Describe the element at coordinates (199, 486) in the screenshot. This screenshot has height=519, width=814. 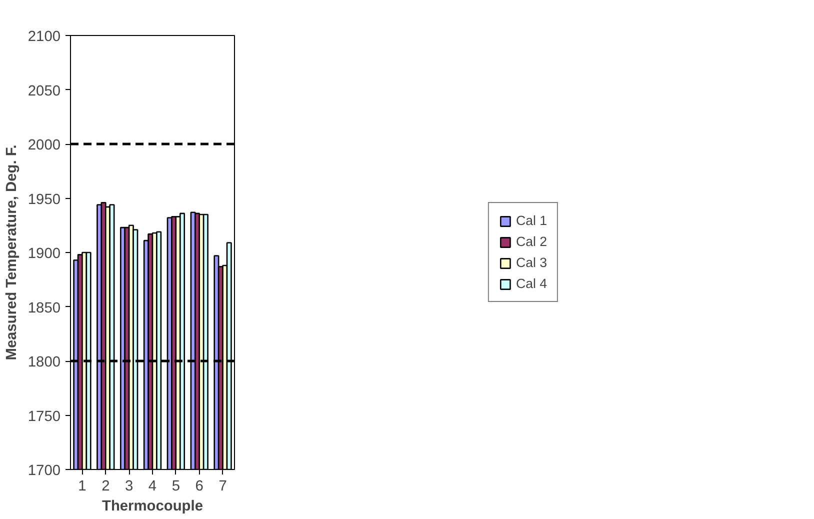
I see `x-tick-label: 6` at that location.